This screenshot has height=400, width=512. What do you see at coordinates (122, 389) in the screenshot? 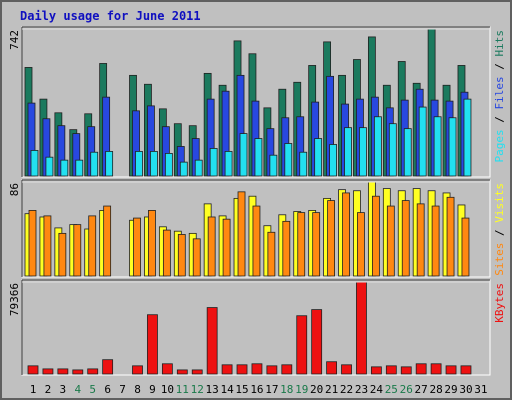
I see `x-tick-label: 7` at bounding box center [122, 389].